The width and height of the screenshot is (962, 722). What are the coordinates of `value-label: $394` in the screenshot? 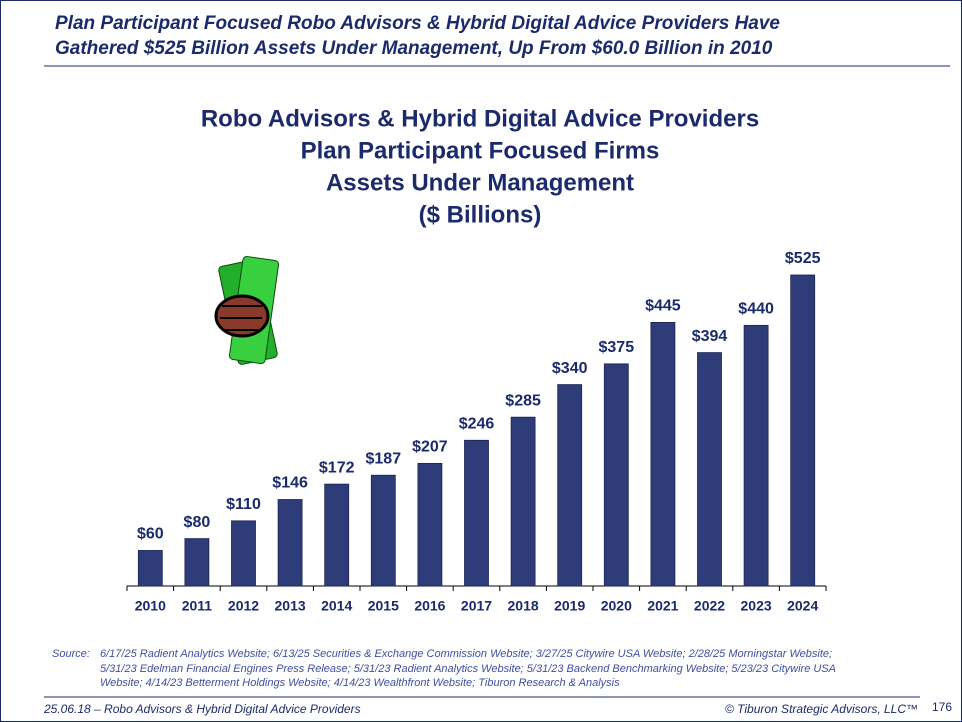 It's located at (710, 336).